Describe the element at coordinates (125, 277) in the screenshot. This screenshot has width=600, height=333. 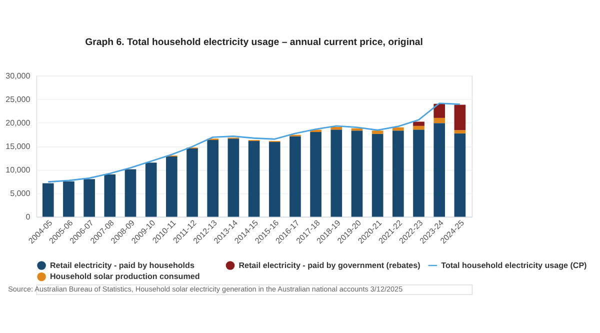
I see `legend-label: Household solar production consumed` at that location.